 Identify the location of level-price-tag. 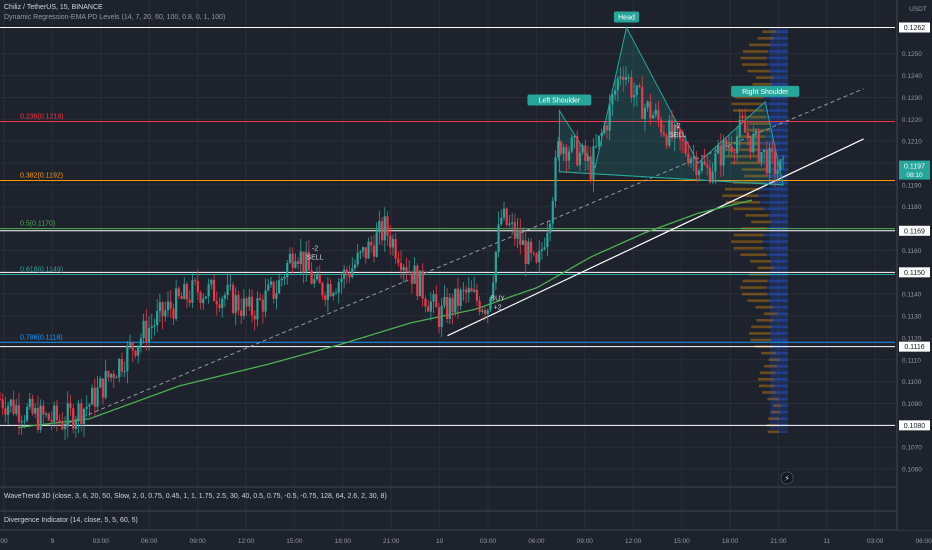
(914, 346).